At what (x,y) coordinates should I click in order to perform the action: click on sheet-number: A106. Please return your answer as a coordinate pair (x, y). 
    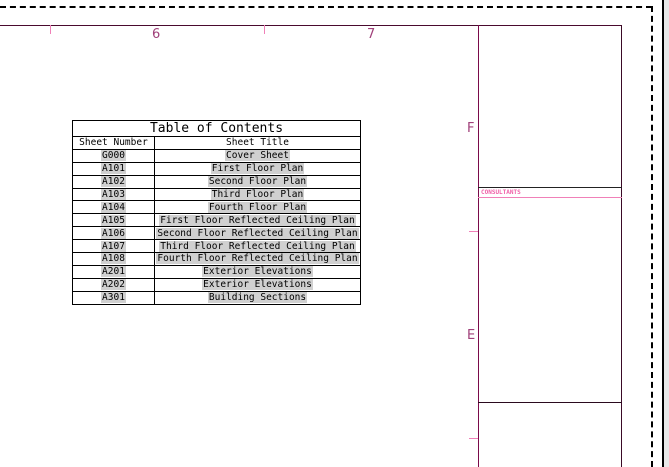
    Looking at the image, I should click on (113, 233).